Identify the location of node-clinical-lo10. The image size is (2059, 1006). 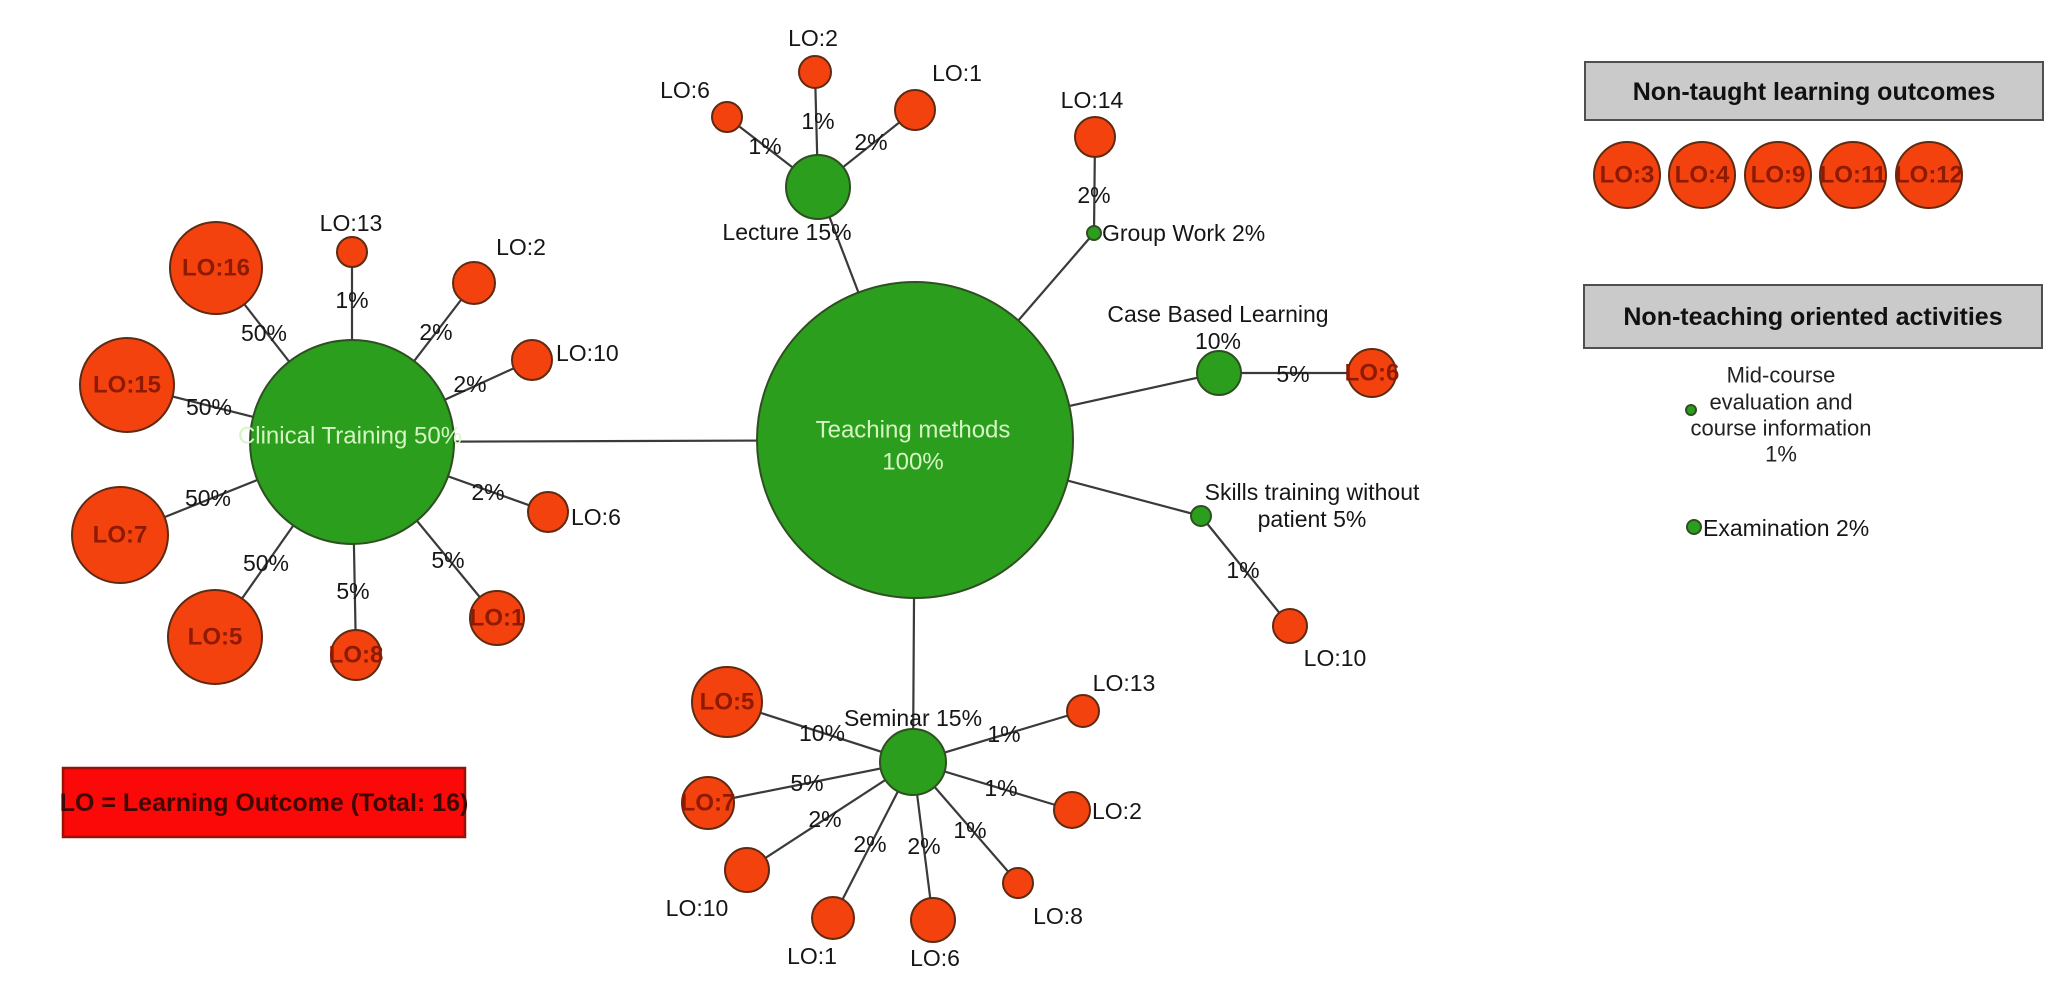
(532, 360).